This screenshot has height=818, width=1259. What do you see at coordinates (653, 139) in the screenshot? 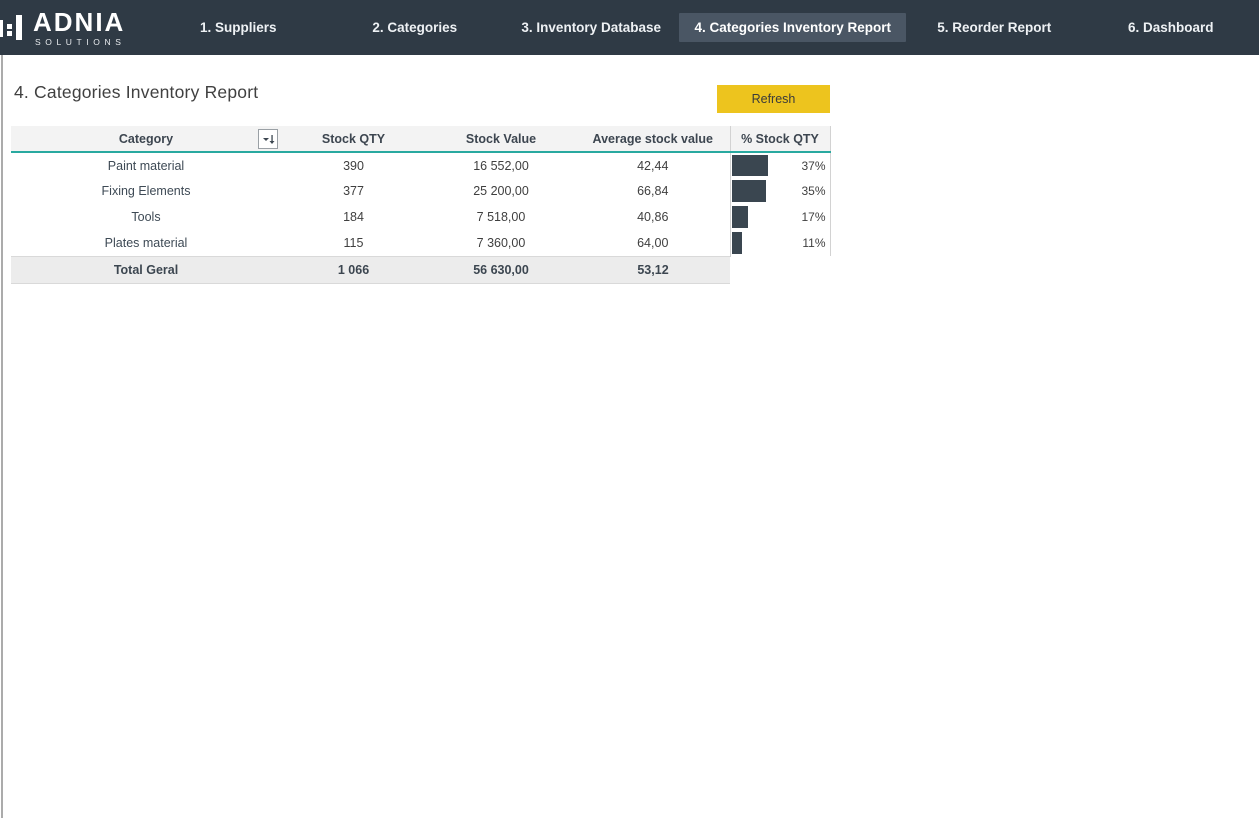
I see `header-avg-stock-value: Average stock value` at bounding box center [653, 139].